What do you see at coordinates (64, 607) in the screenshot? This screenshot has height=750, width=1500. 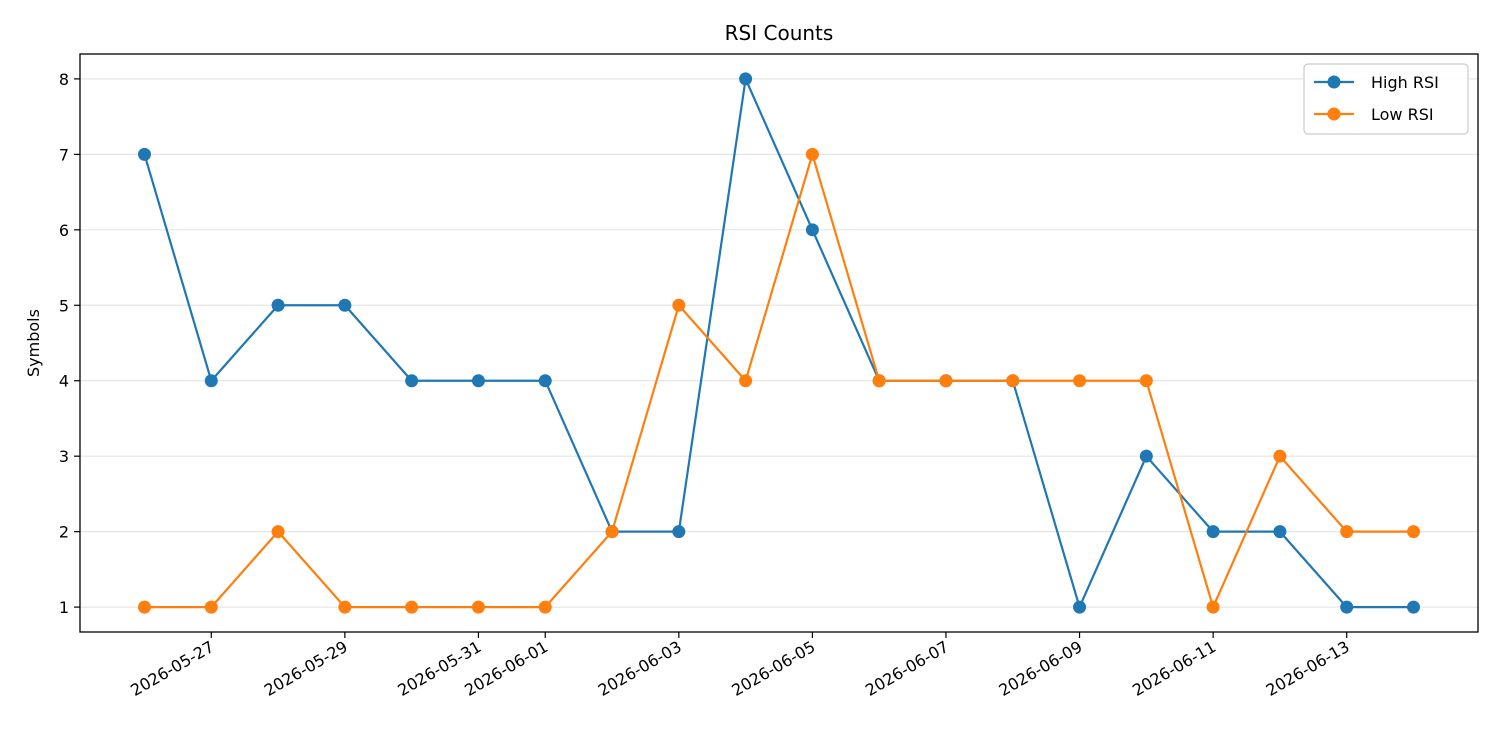 I see `y-tick-label: 1` at bounding box center [64, 607].